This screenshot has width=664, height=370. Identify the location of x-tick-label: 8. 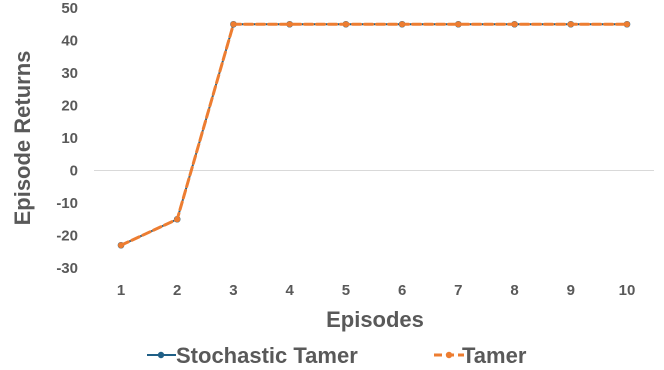
(514, 290).